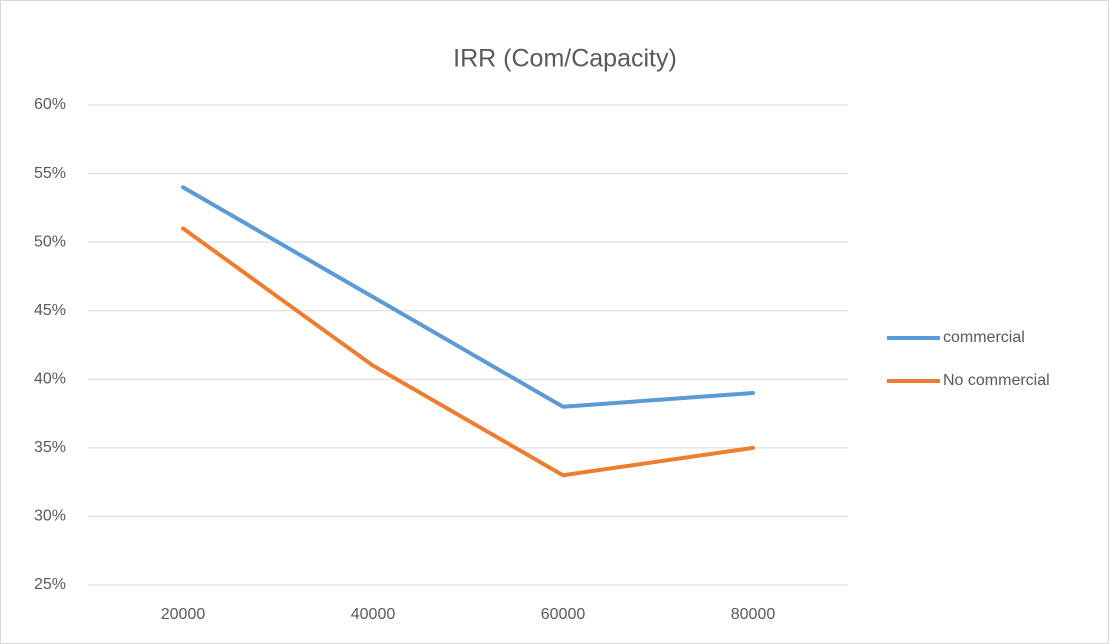 Image resolution: width=1109 pixels, height=644 pixels. What do you see at coordinates (50, 173) in the screenshot?
I see `y-tick-label: 55%` at bounding box center [50, 173].